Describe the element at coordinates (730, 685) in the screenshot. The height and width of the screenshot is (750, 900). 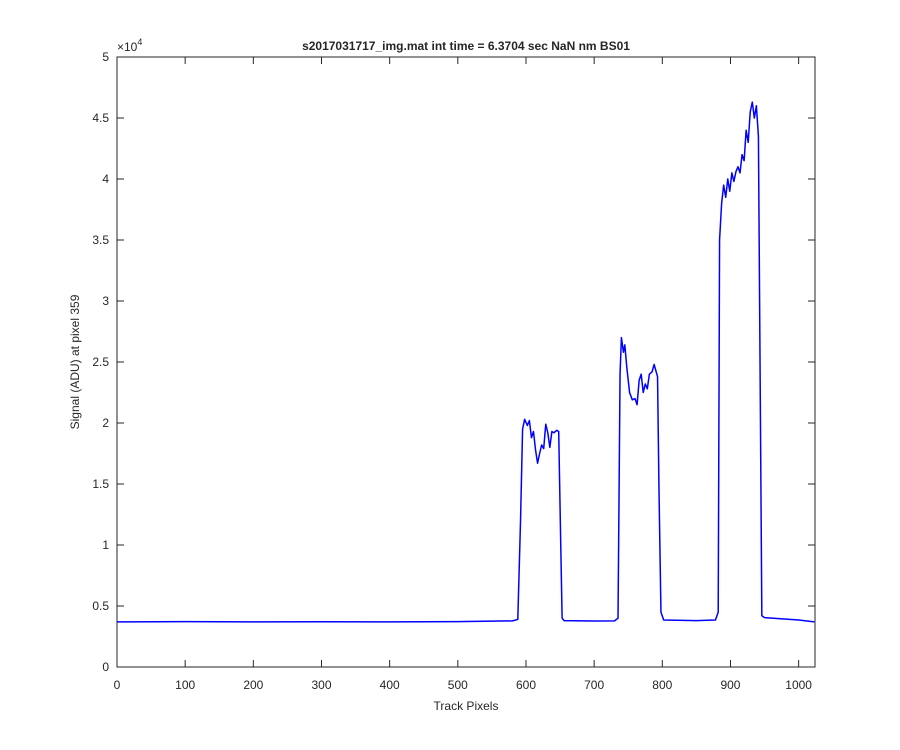
I see `x-tick-label: 900` at that location.